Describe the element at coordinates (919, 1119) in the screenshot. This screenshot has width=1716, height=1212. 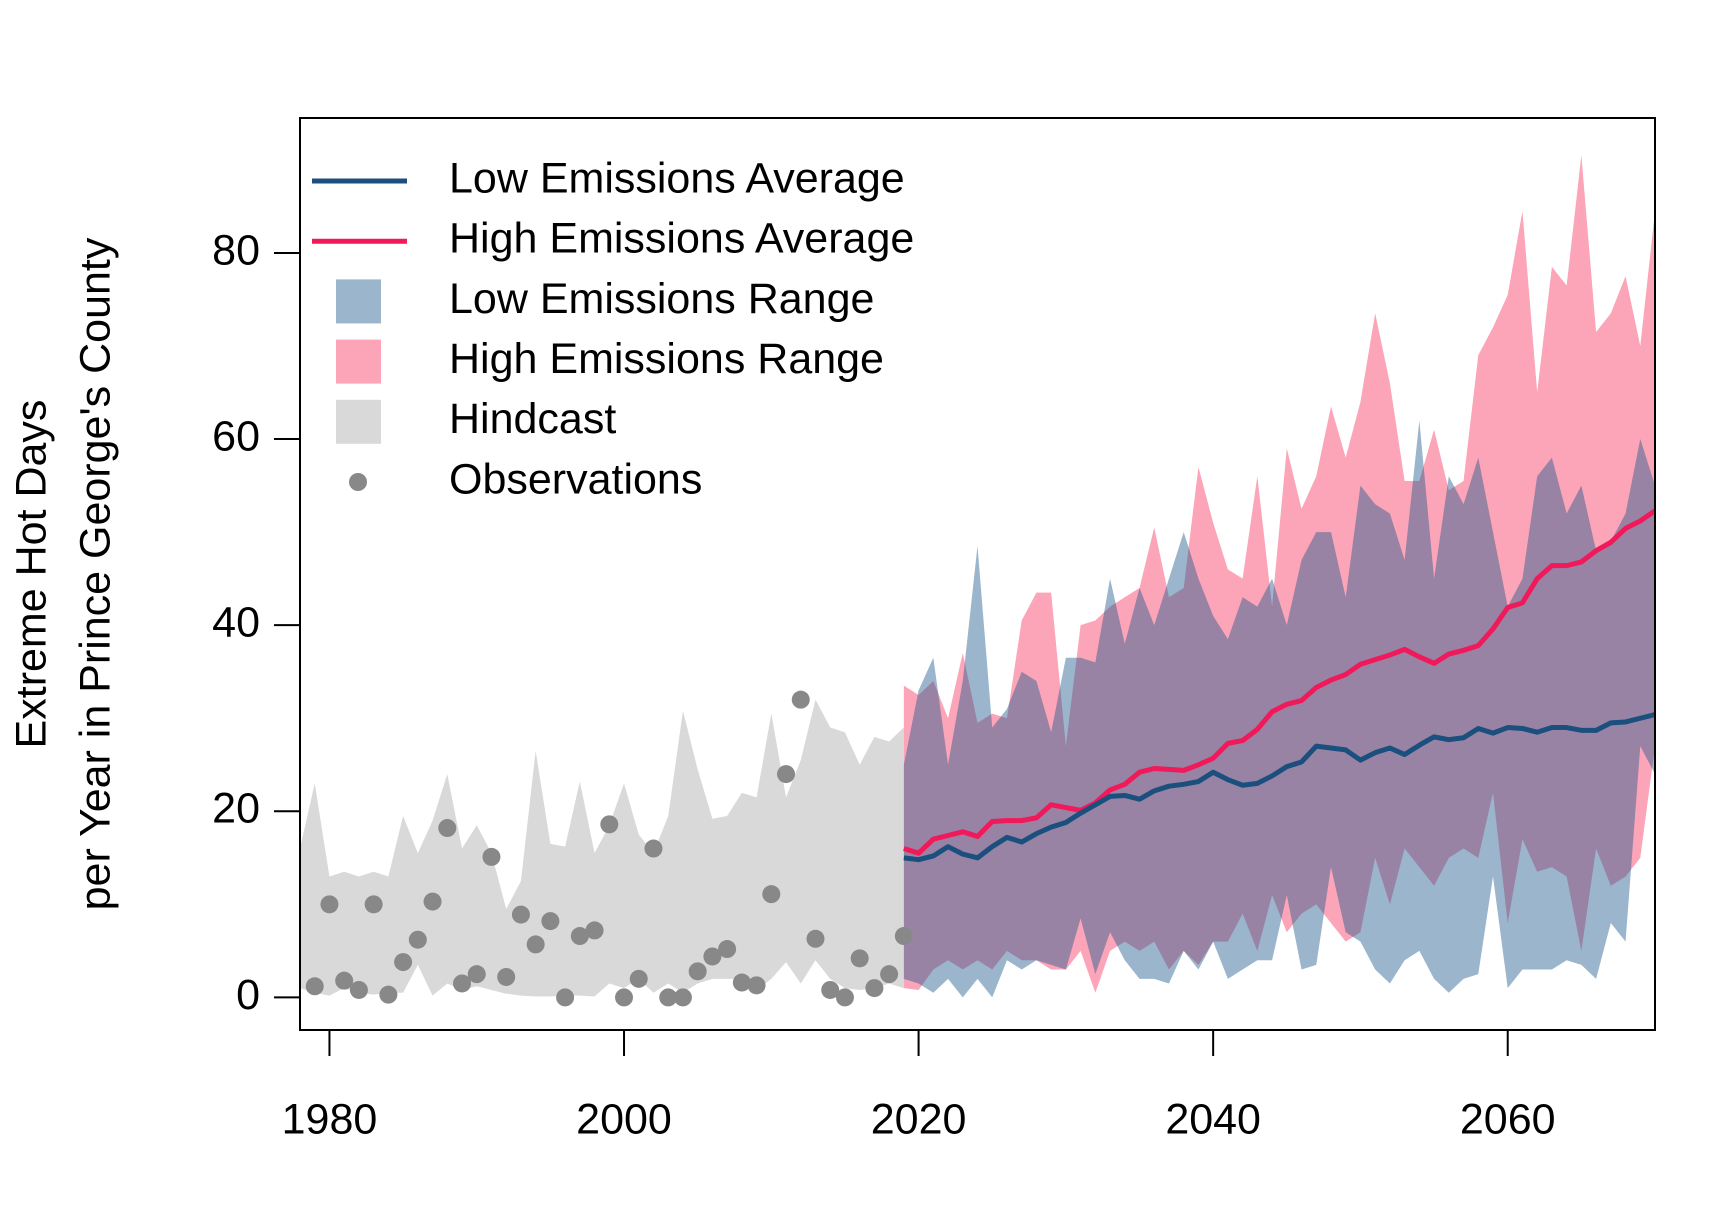
I see `x-tick-label: 2020` at that location.